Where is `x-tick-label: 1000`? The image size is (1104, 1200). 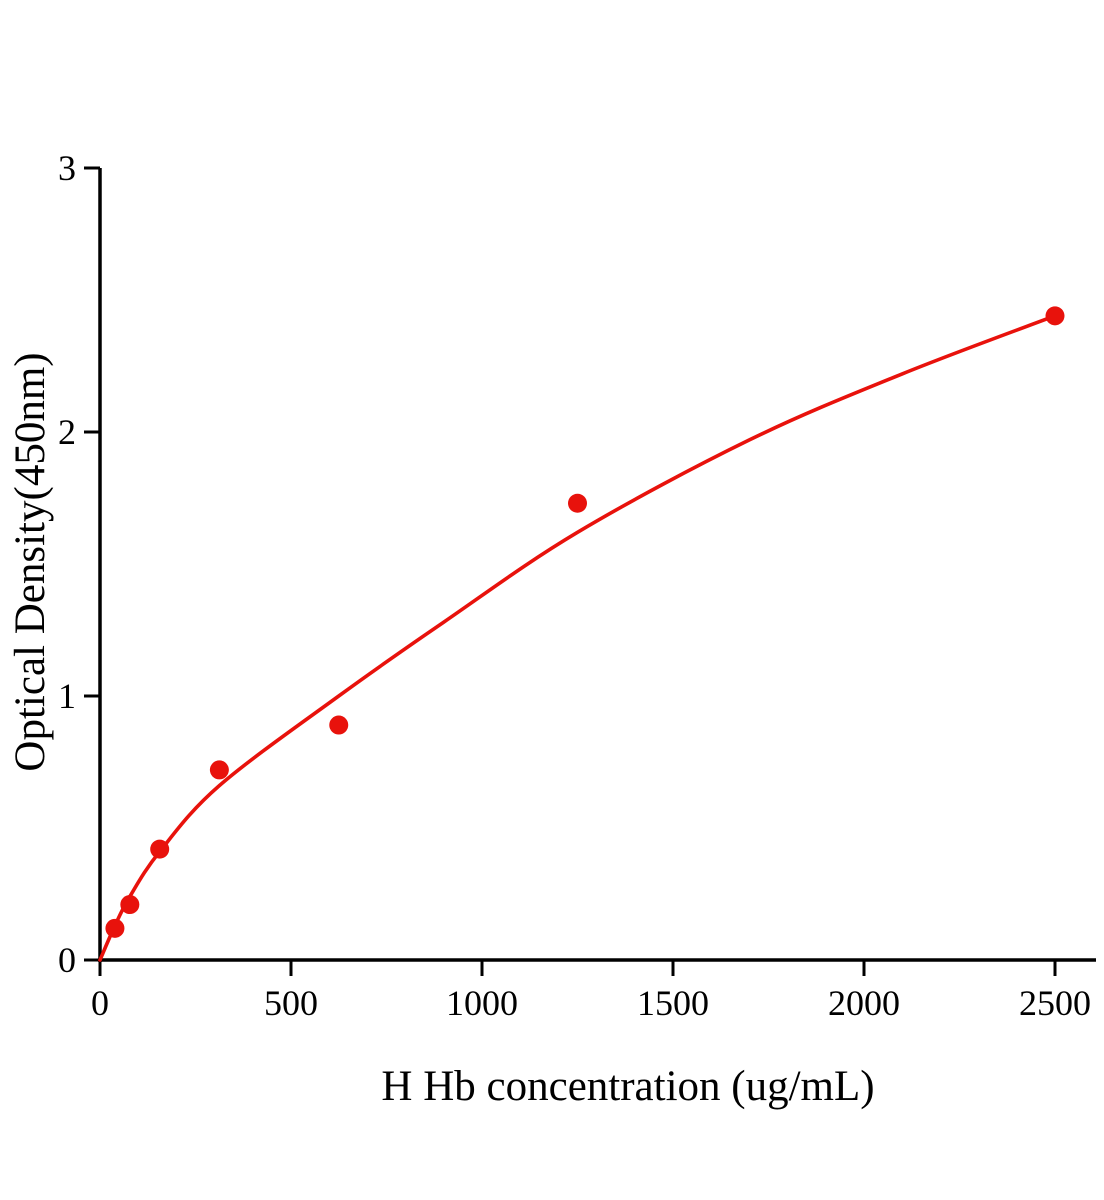 x-tick-label: 1000 is located at coordinates (482, 1003).